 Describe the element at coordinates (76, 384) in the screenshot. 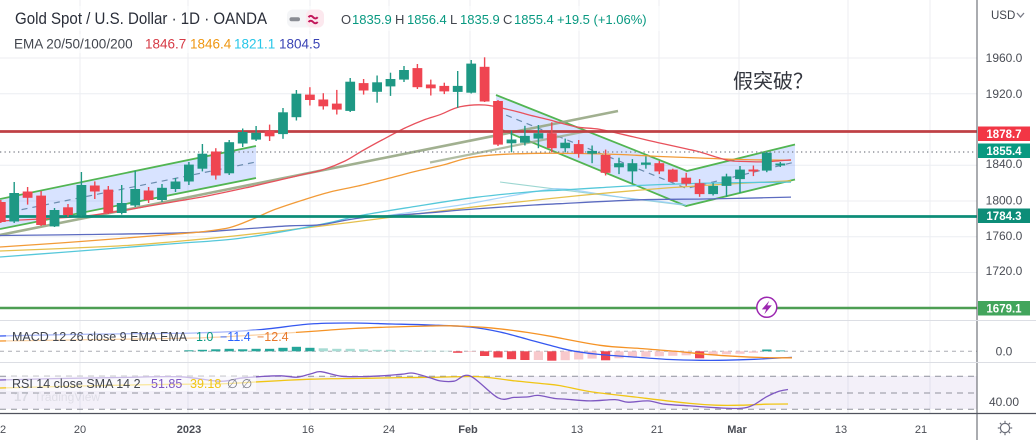

I see `svg-text: RSI 14 close SMA 14 2` at that location.